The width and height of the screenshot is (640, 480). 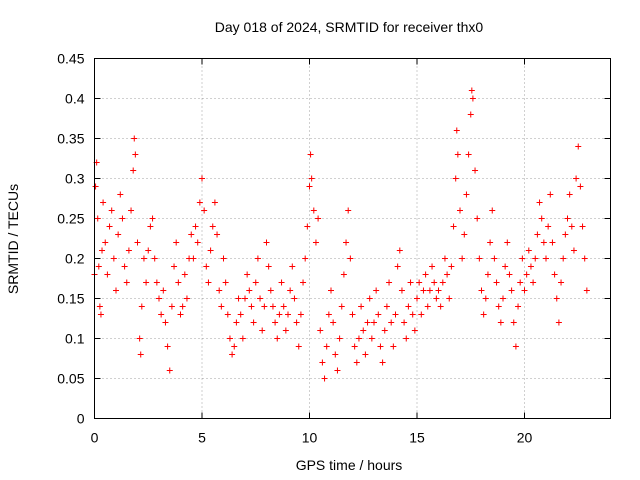 I want to click on y-tick-label: 0.45, so click(x=70, y=59).